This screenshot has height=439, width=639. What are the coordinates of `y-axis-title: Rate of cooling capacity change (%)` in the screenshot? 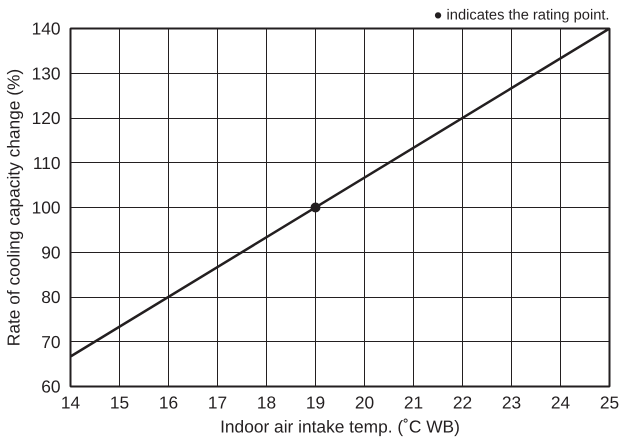 It's located at (14, 207).